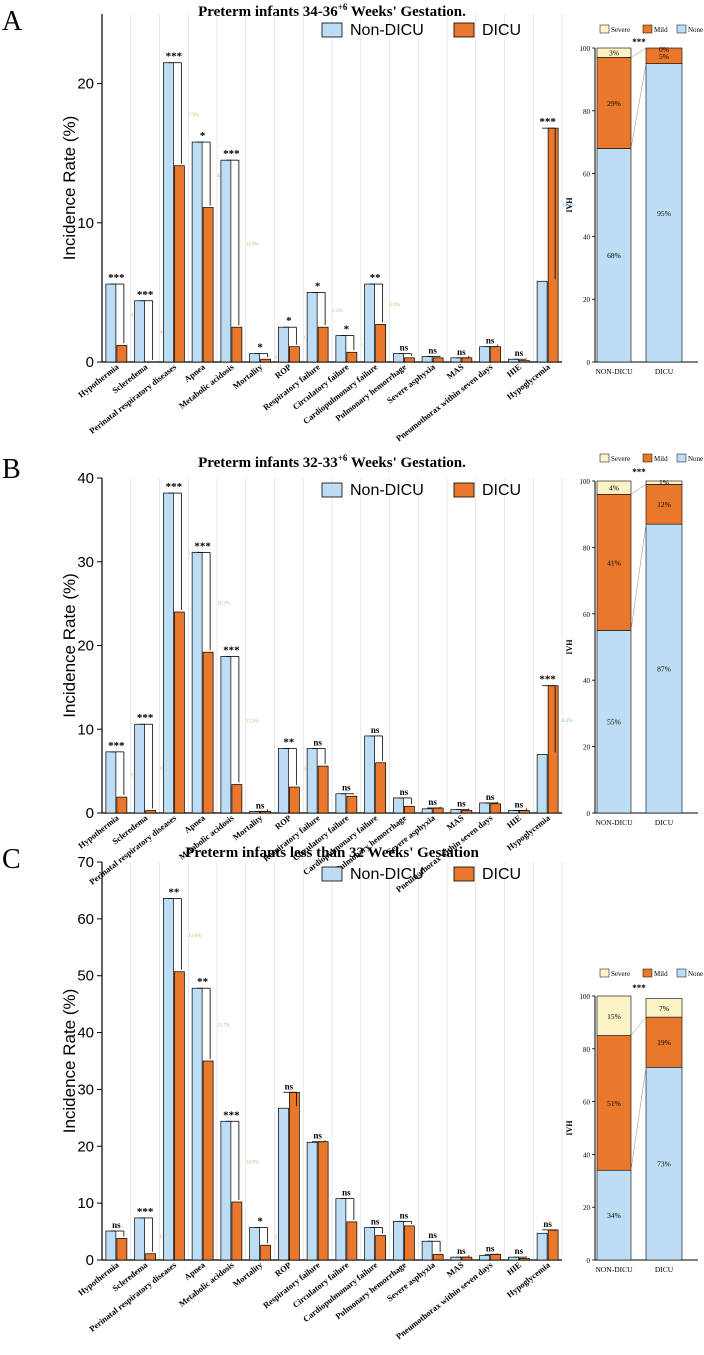  I want to click on x-tick-label: ROP, so click(283, 822).